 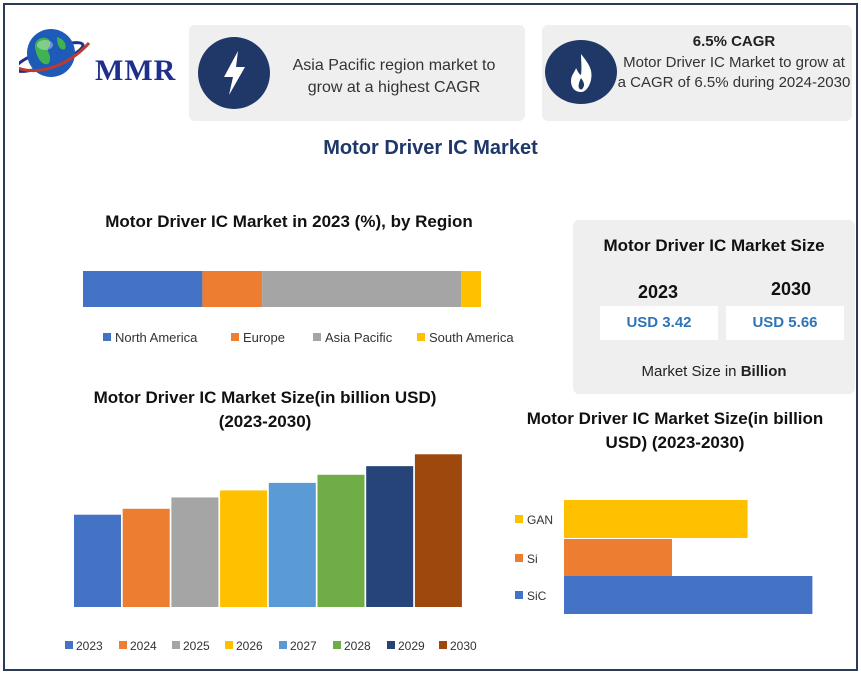 What do you see at coordinates (136, 70) in the screenshot?
I see `logo-text: MMR` at bounding box center [136, 70].